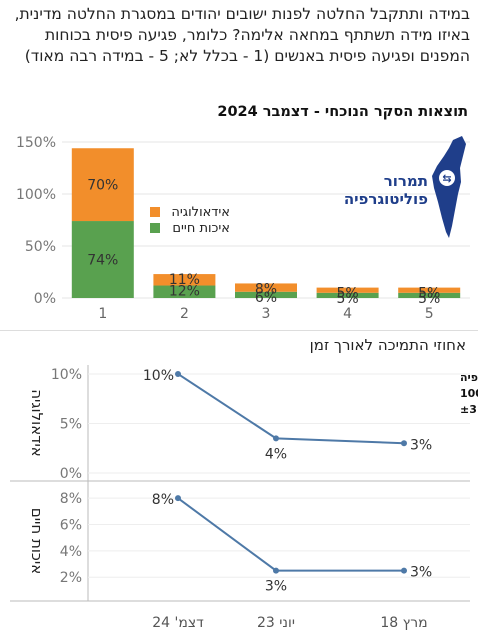 This screenshot has height=637, width=478. What do you see at coordinates (239, 330) in the screenshot?
I see `section-divider` at bounding box center [239, 330].